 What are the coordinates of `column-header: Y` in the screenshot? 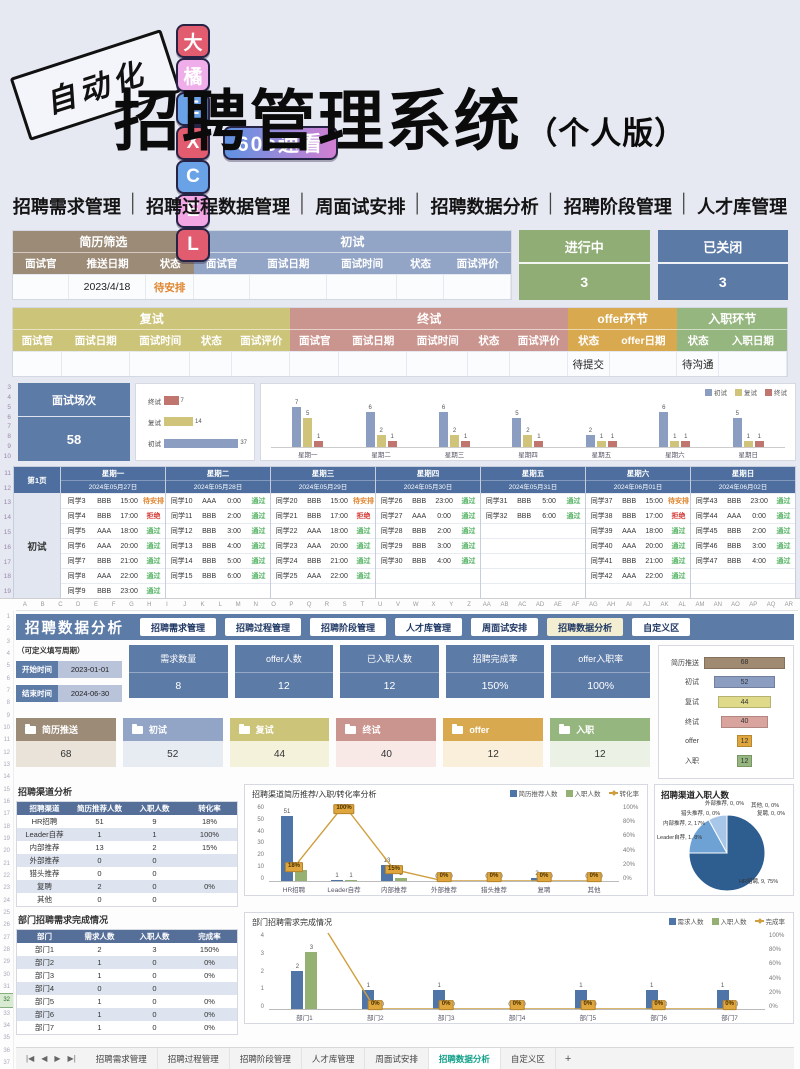 It's located at (451, 605).